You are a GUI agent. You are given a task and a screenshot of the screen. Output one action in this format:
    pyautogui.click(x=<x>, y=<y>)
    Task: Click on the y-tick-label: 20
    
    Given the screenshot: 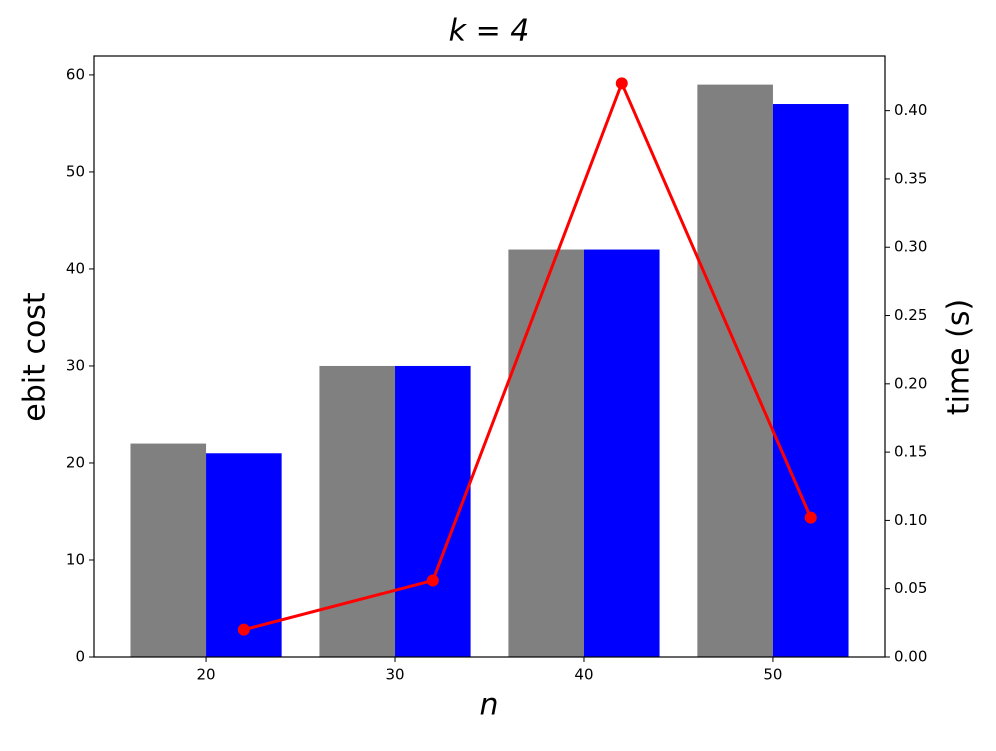 What is the action you would take?
    pyautogui.click(x=75, y=462)
    